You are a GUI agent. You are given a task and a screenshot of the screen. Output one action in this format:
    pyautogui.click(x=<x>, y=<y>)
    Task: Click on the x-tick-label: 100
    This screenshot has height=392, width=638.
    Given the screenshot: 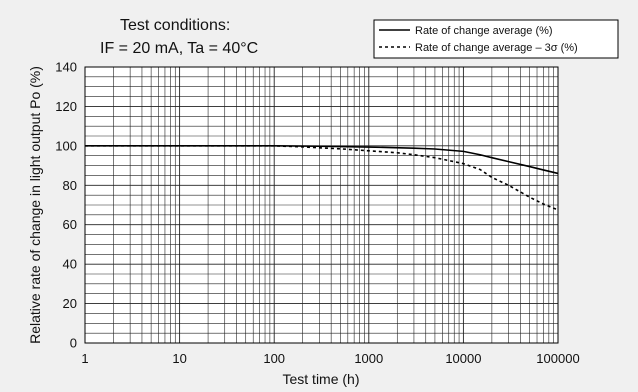 What is the action you would take?
    pyautogui.click(x=274, y=358)
    